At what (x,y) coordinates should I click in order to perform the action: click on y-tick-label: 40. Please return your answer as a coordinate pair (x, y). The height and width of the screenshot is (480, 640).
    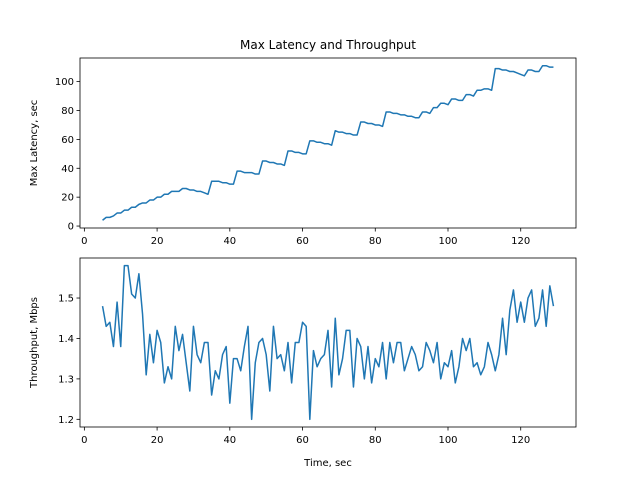
    Looking at the image, I should click on (67, 169).